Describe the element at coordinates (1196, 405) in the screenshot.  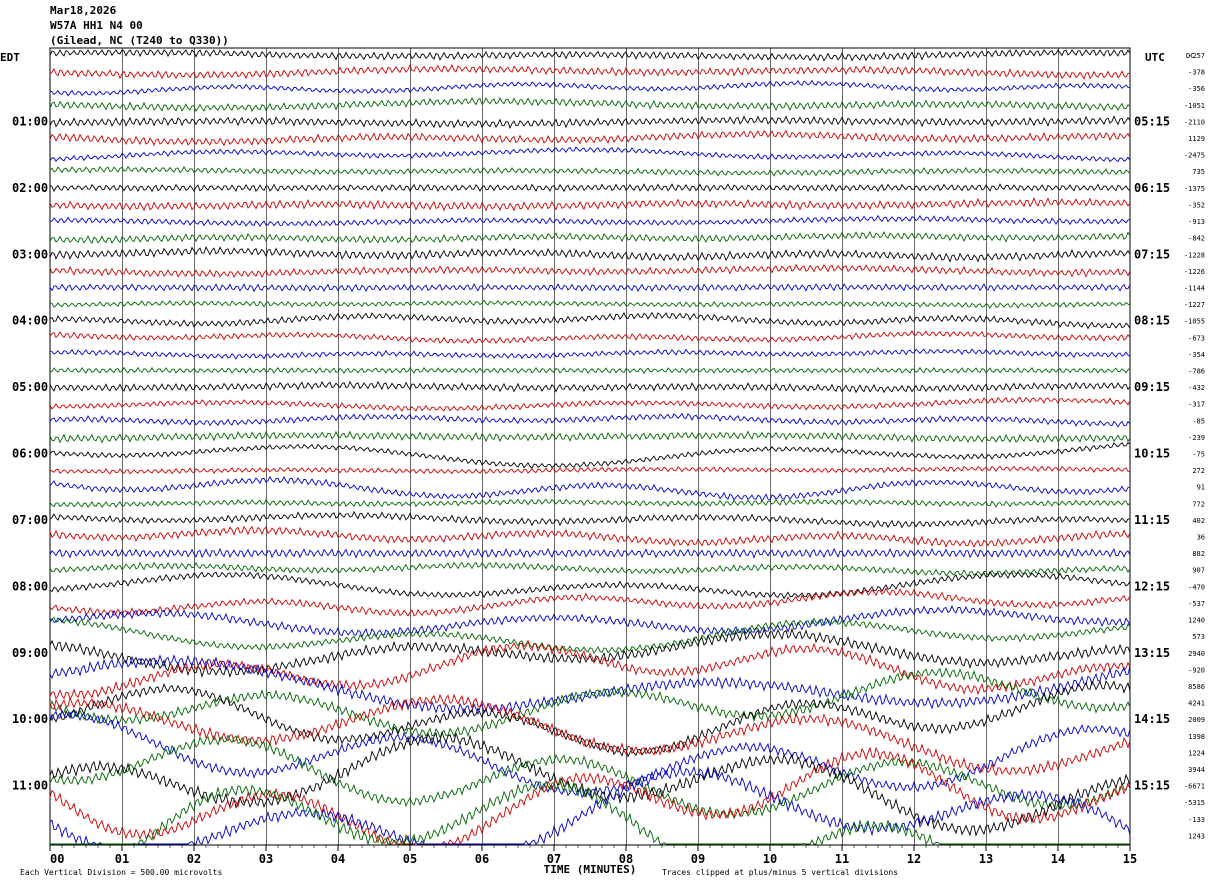
I see `dc-offset-label: -317` at that location.